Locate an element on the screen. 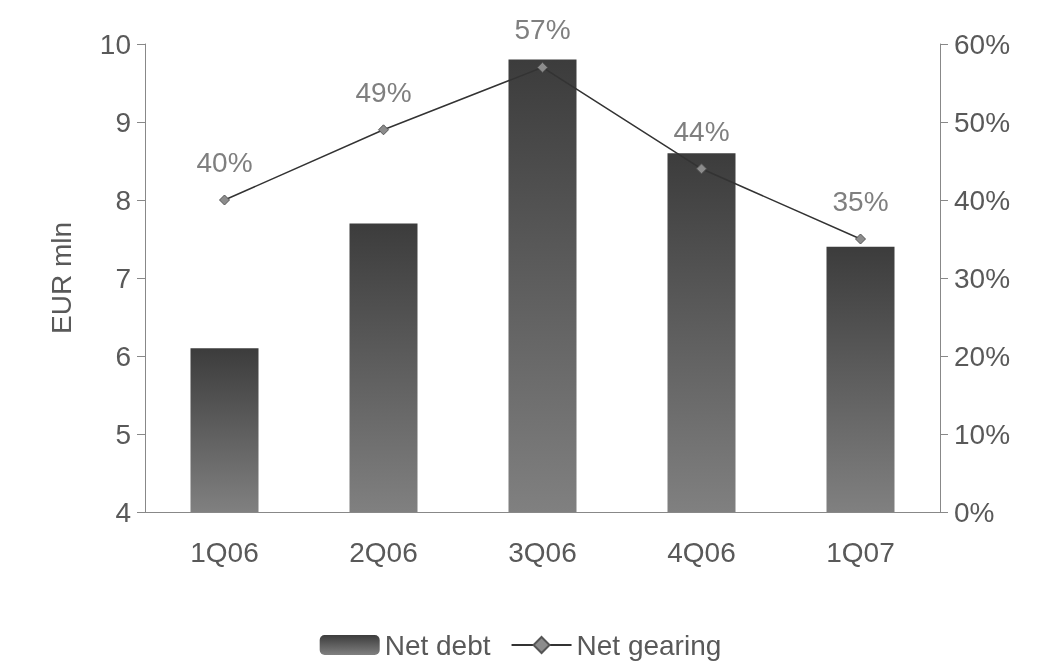 The height and width of the screenshot is (672, 1041). data-label: 44% is located at coordinates (701, 131).